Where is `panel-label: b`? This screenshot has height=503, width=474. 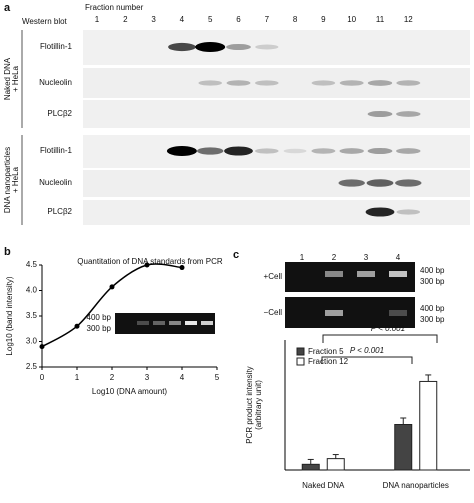 panel-label: b is located at coordinates (7, 252).